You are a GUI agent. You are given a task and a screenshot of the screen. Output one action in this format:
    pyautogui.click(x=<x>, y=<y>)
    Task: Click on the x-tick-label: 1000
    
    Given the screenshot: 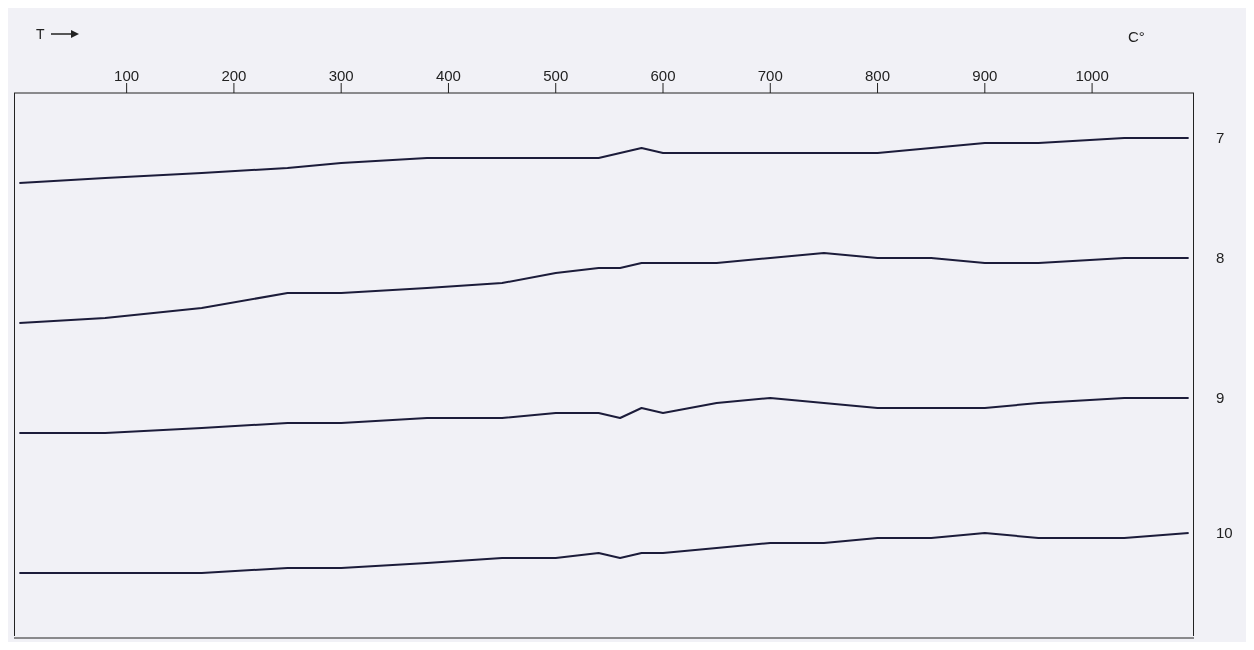 What is the action you would take?
    pyautogui.click(x=1092, y=75)
    